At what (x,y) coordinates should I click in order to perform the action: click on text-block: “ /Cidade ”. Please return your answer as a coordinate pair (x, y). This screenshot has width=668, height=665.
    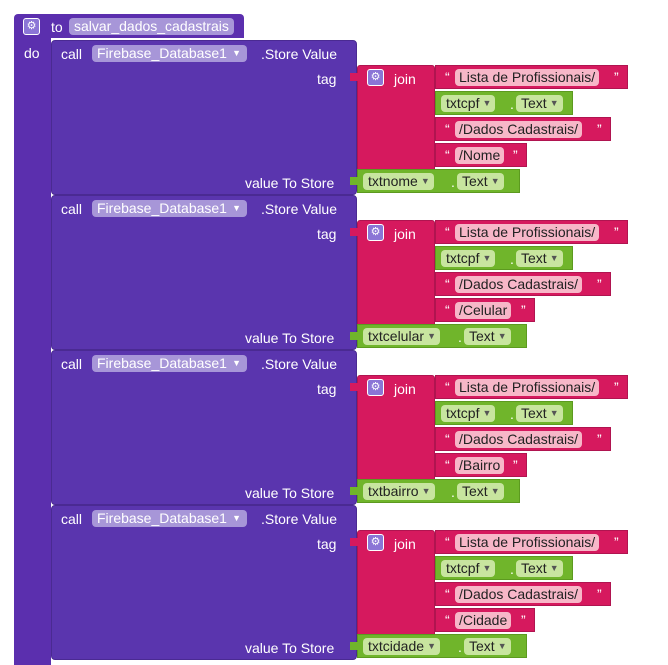
    Looking at the image, I should click on (485, 620).